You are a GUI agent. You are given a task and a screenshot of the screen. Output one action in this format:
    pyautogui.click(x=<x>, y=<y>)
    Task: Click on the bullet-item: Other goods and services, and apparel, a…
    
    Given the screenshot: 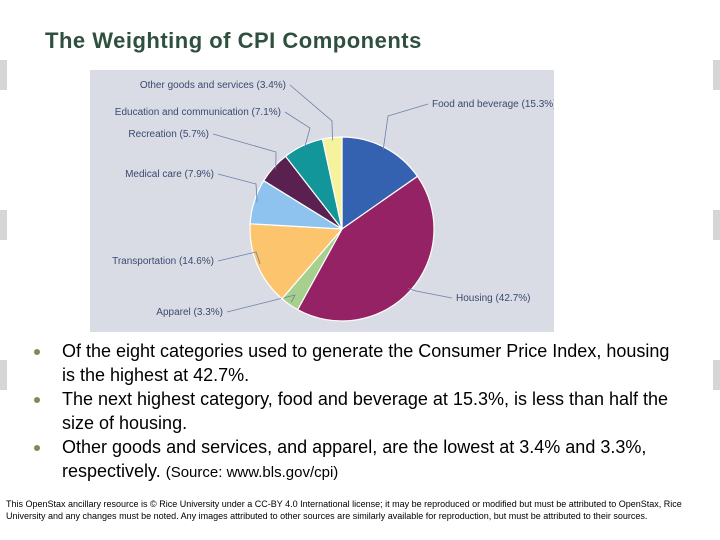 What is the action you would take?
    pyautogui.click(x=354, y=460)
    